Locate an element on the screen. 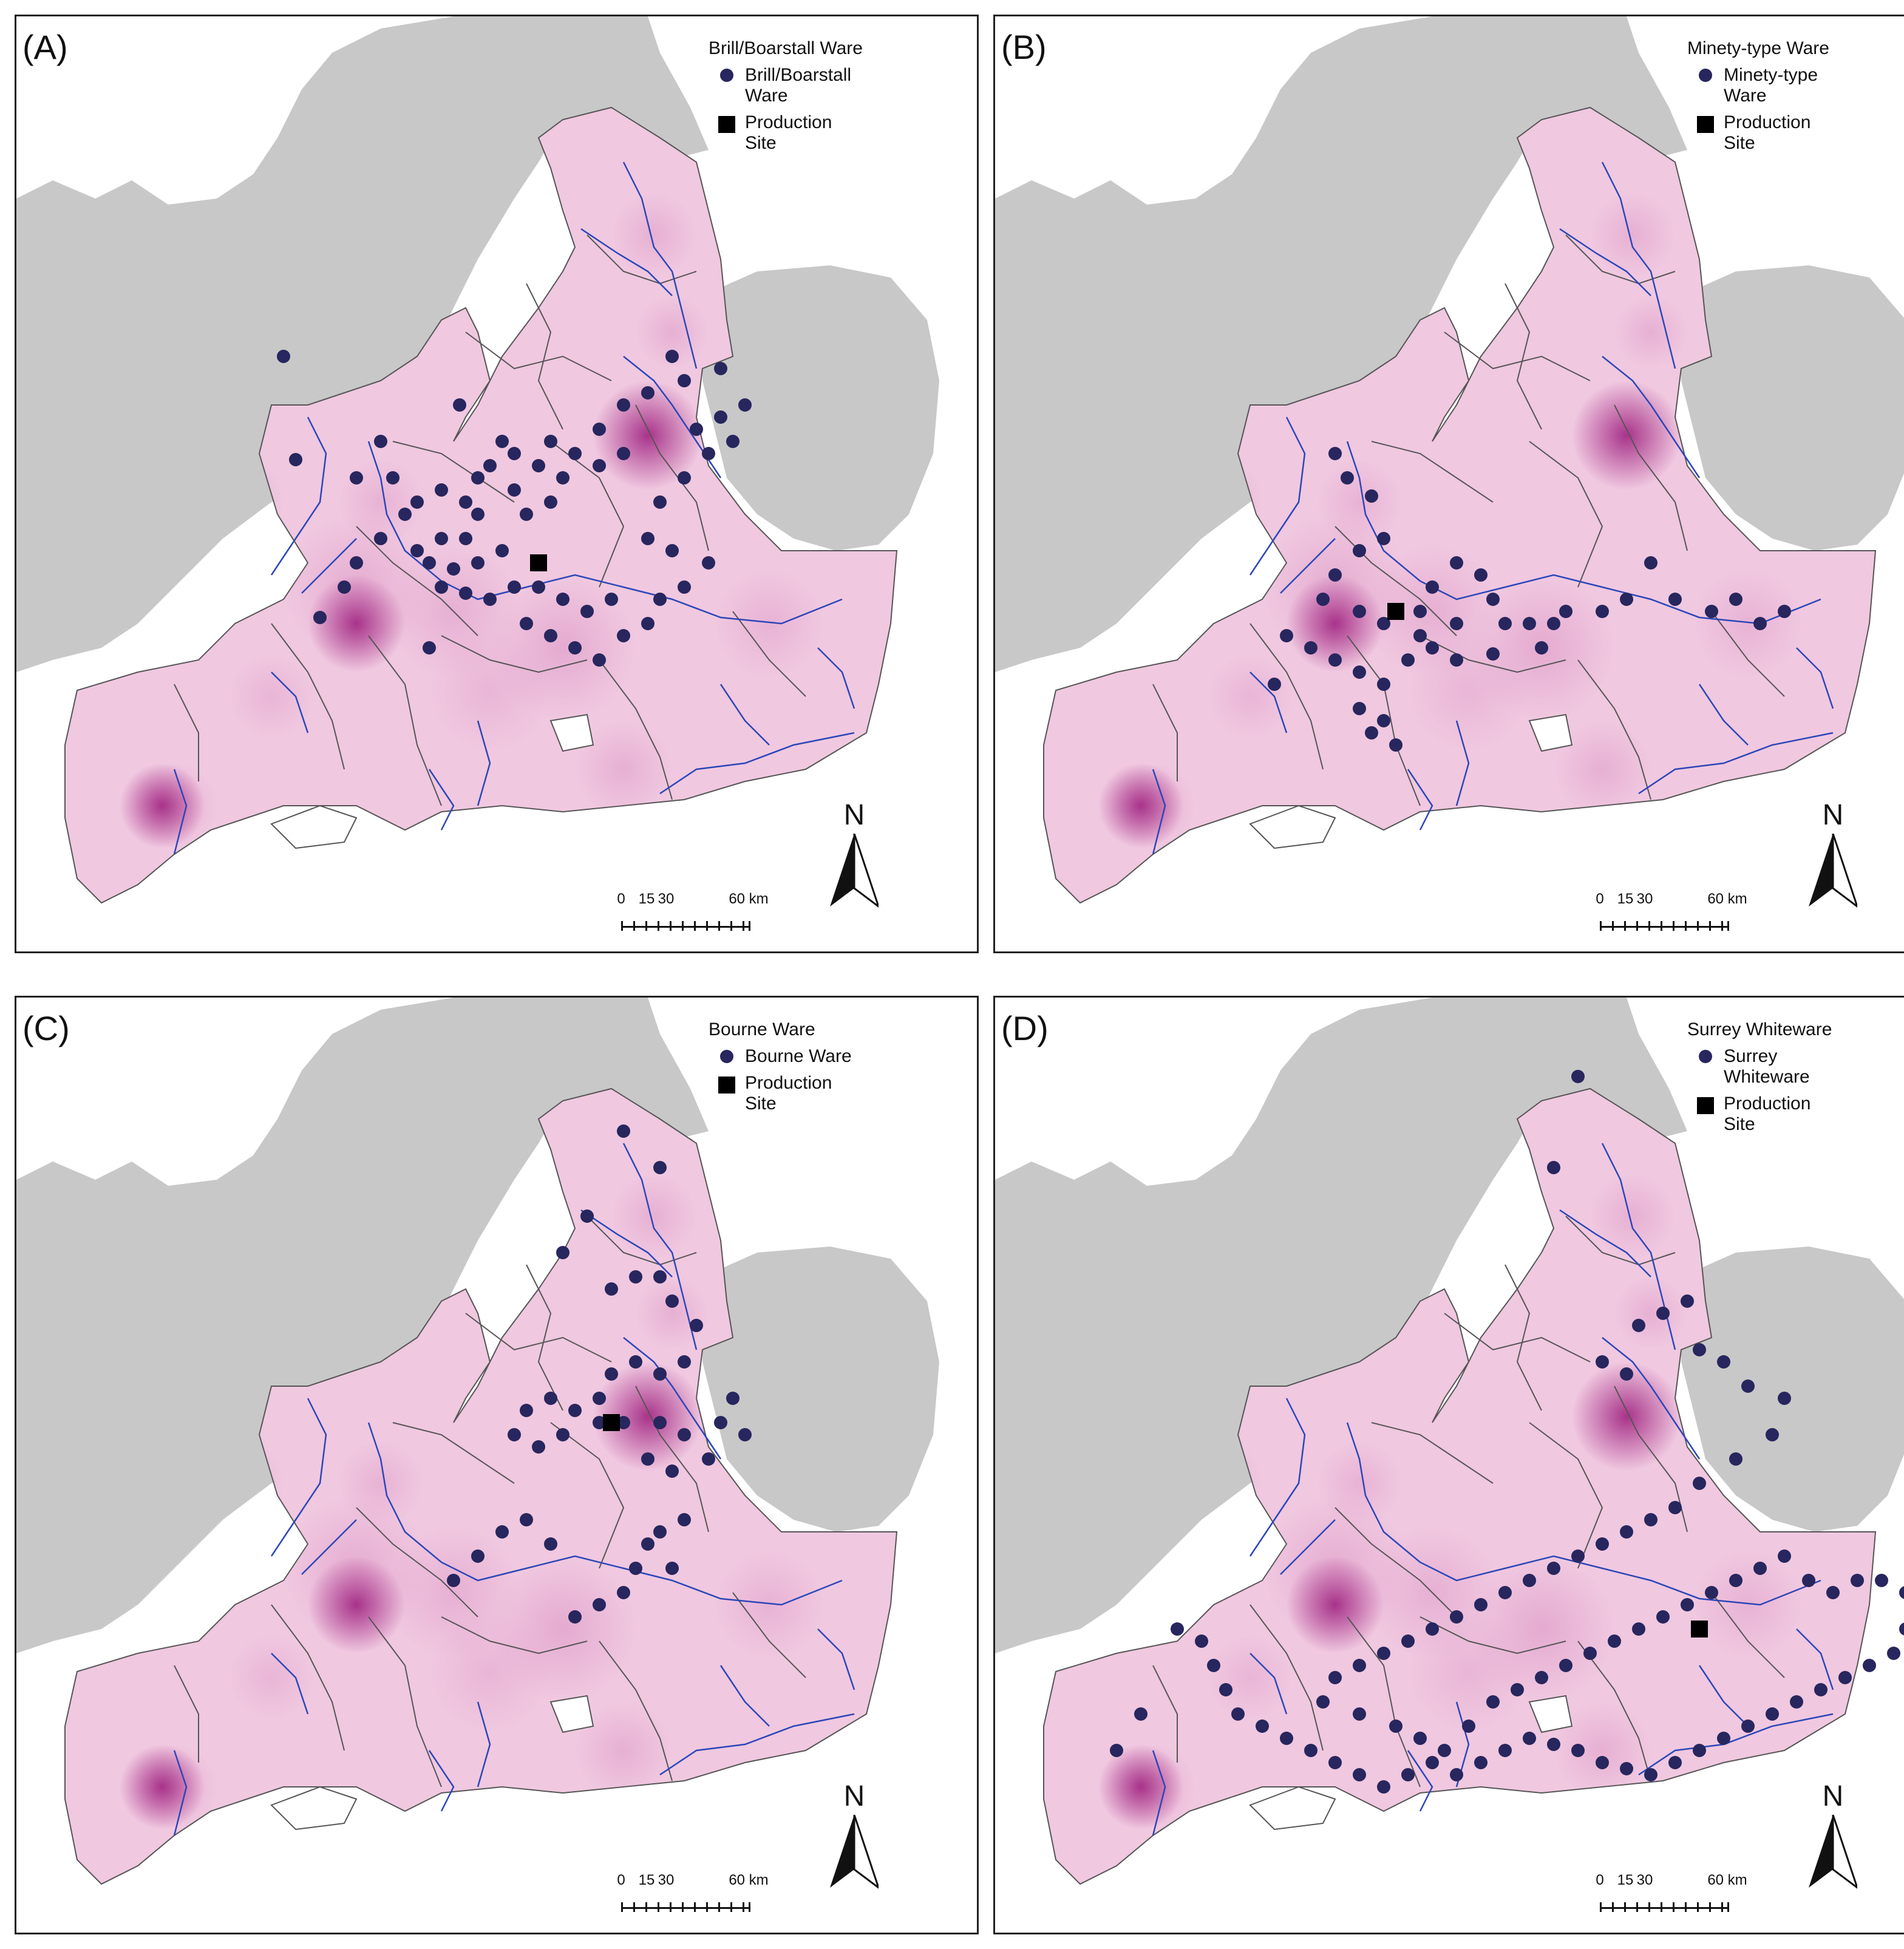 The height and width of the screenshot is (1949, 1904). density-blob is located at coordinates (1602, 770).